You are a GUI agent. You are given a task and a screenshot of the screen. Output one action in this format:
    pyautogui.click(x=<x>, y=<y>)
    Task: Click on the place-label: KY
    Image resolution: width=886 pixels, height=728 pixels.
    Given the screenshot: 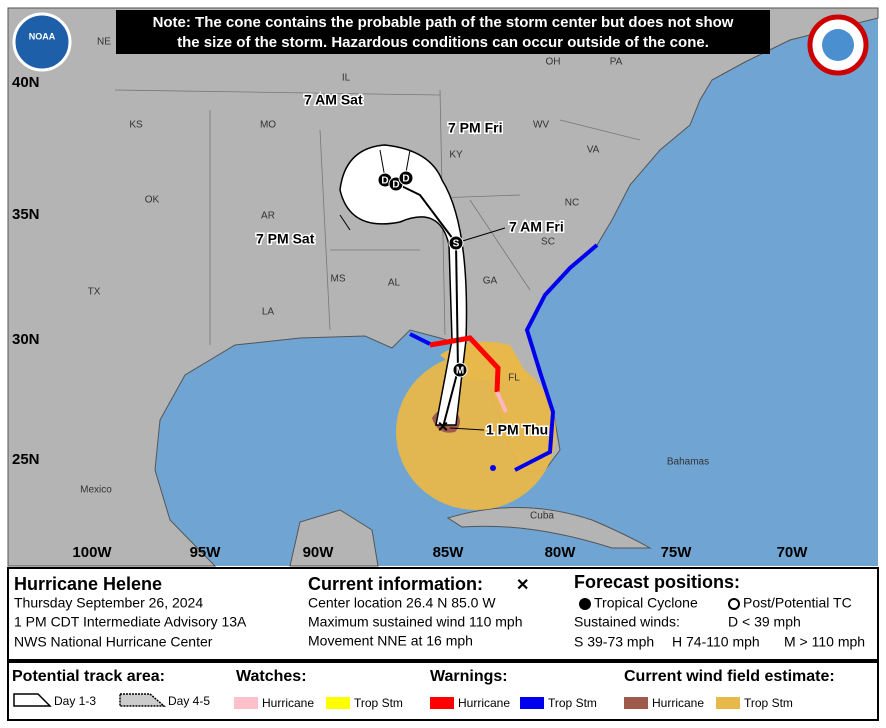 What is the action you would take?
    pyautogui.click(x=456, y=155)
    